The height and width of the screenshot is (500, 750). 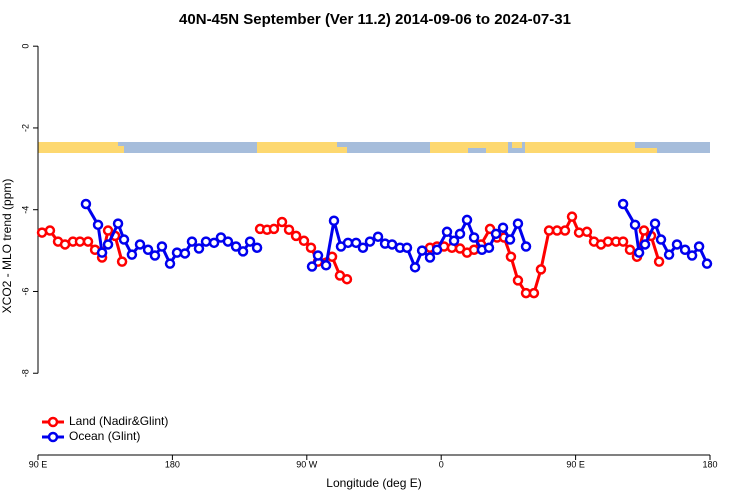 What do you see at coordinates (104, 436) in the screenshot?
I see `legend-label: Ocean (Glint)` at bounding box center [104, 436].